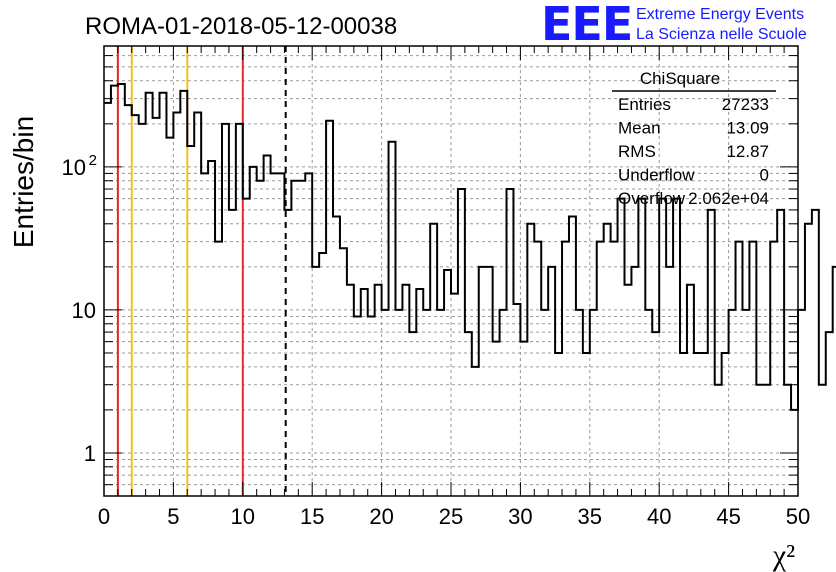  What do you see at coordinates (798, 516) in the screenshot?
I see `x-tick-label: 50` at bounding box center [798, 516].